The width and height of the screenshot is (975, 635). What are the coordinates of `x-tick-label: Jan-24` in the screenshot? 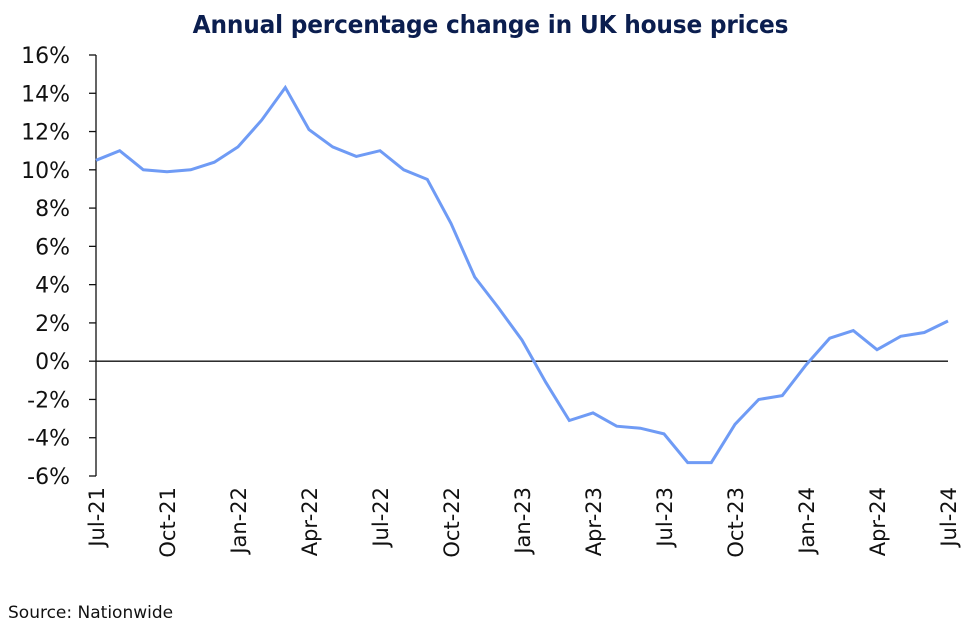 It's located at (807, 521).